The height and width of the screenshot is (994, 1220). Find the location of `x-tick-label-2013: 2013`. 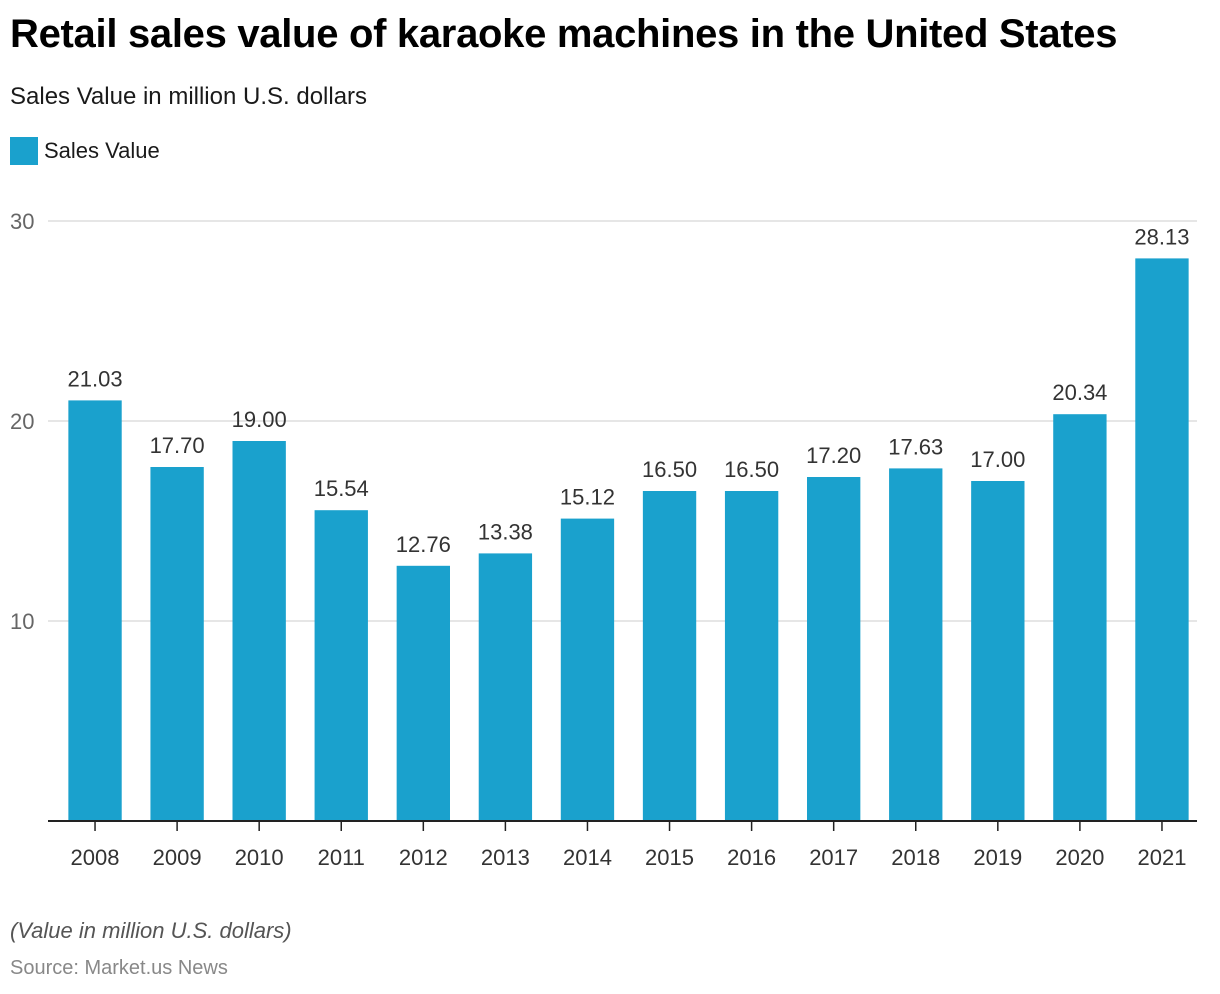

x-tick-label-2013: 2013 is located at coordinates (505, 857).